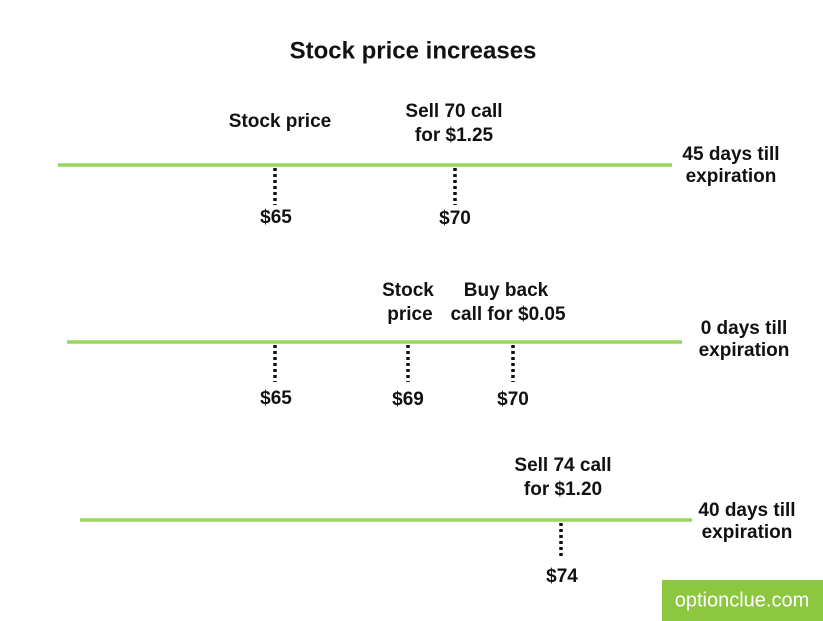  I want to click on annotation: Buy back, so click(506, 290).